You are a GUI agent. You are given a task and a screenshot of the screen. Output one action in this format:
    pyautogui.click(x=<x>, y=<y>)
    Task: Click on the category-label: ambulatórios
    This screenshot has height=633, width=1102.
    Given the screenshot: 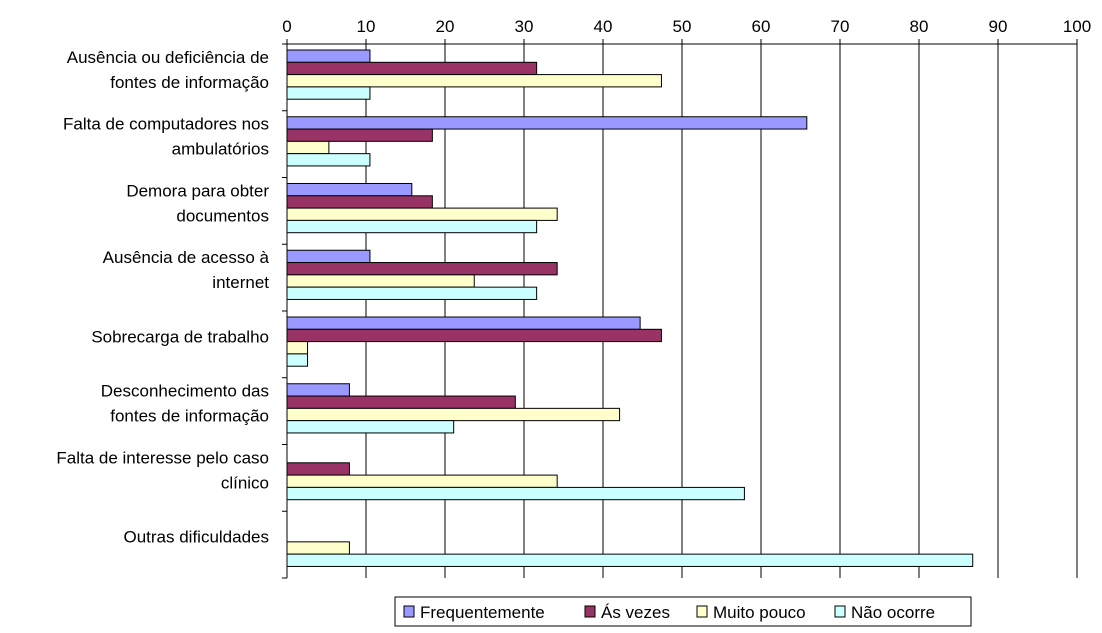 What is the action you would take?
    pyautogui.click(x=220, y=149)
    